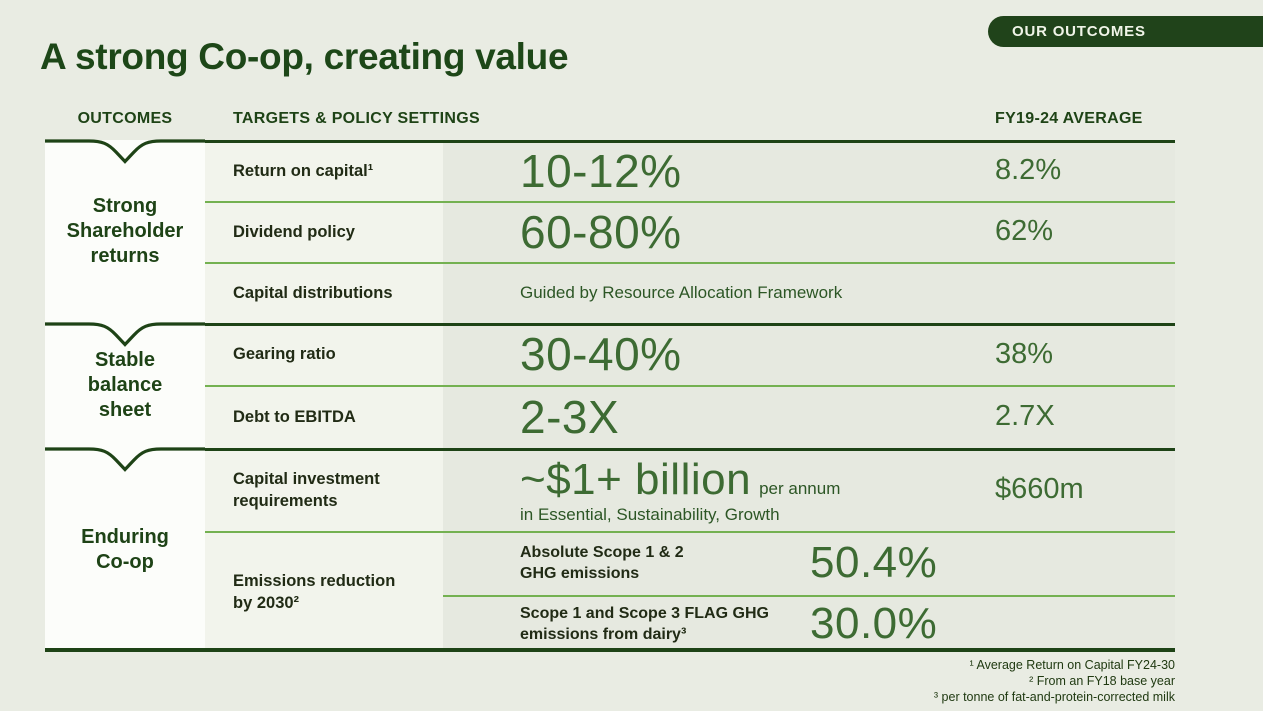 Image resolution: width=1263 pixels, height=711 pixels. I want to click on row-label: Capital investment requirements, so click(306, 489).